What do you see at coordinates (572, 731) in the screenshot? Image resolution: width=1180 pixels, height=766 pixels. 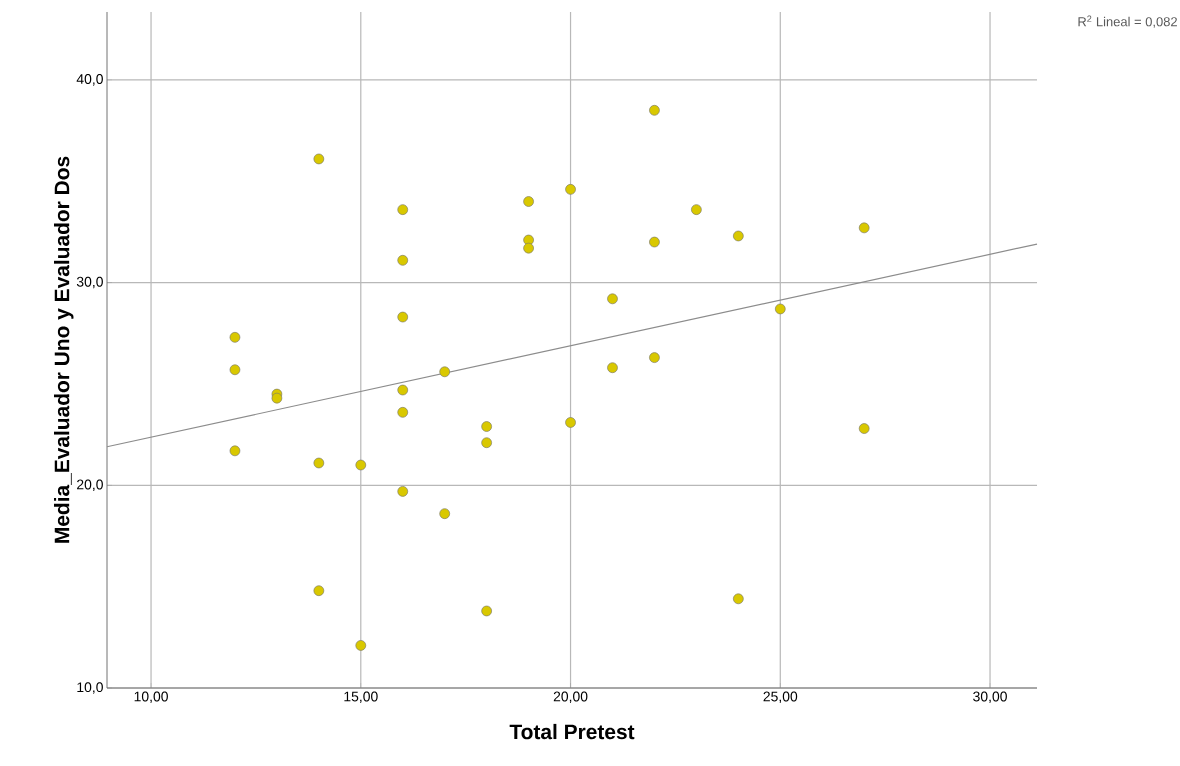 I see `x-axis-title: Total Pretest` at bounding box center [572, 731].